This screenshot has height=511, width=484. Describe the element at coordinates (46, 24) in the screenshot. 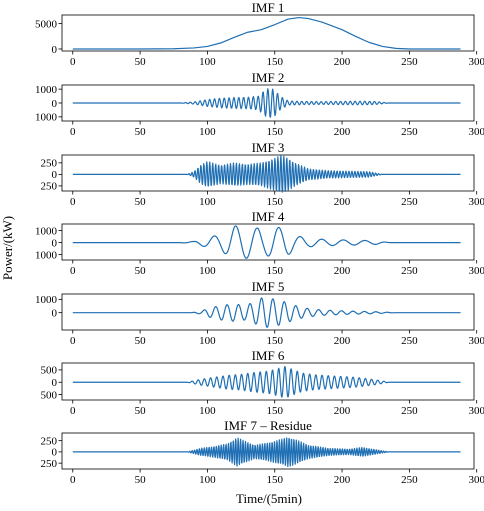

I see `y-tick-label: 5000` at that location.